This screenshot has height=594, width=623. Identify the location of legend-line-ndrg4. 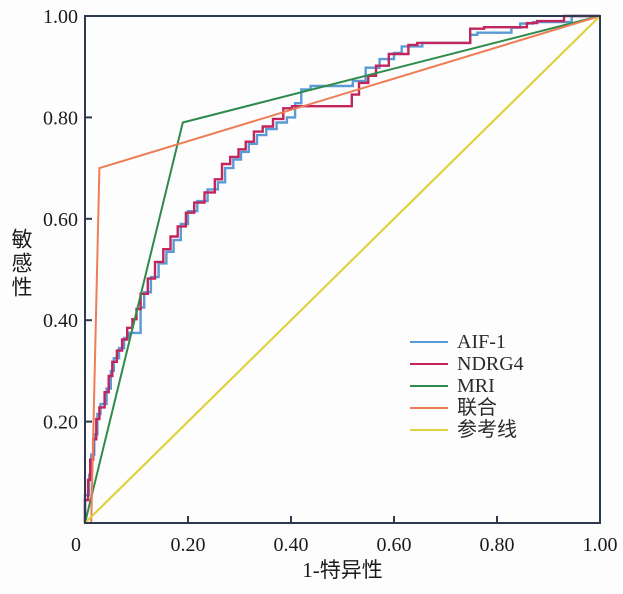
(429, 364).